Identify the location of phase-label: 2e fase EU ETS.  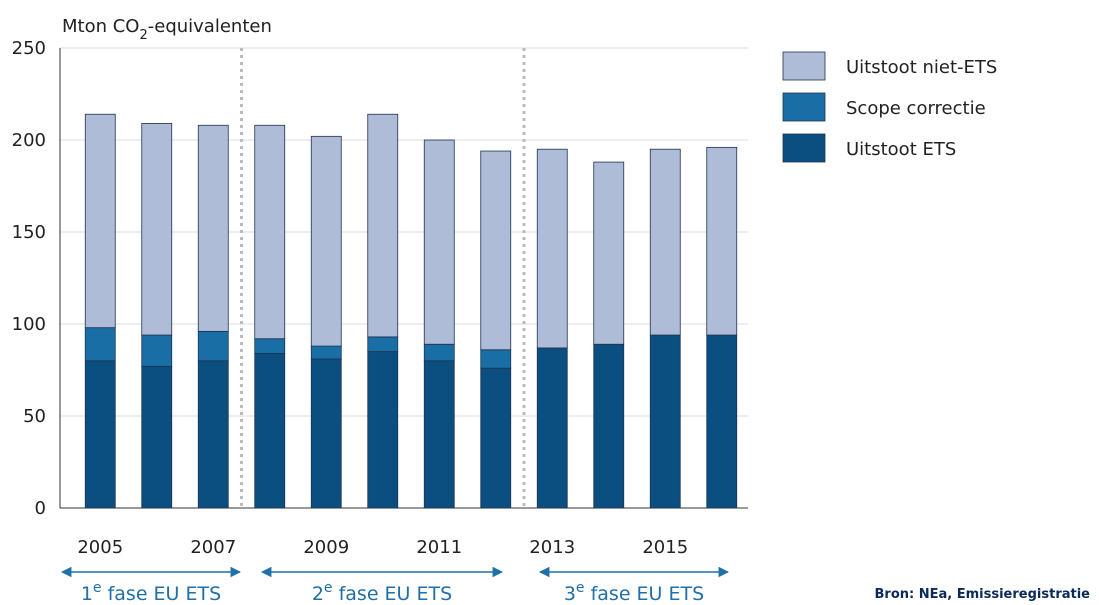
(382, 592).